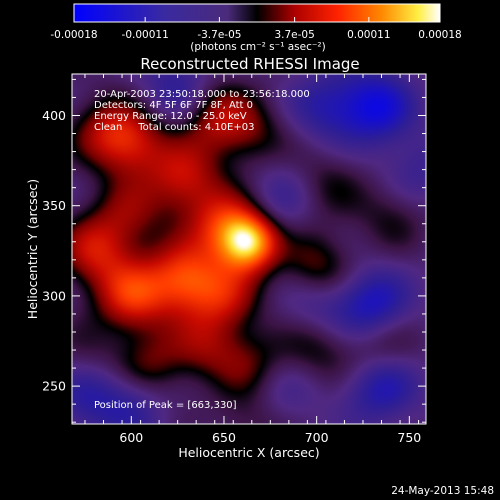  Describe the element at coordinates (202, 94) in the screenshot. I see `annotation-time: 20-Apr-2003 23:50:18.000 to 23:56:18.000` at that location.